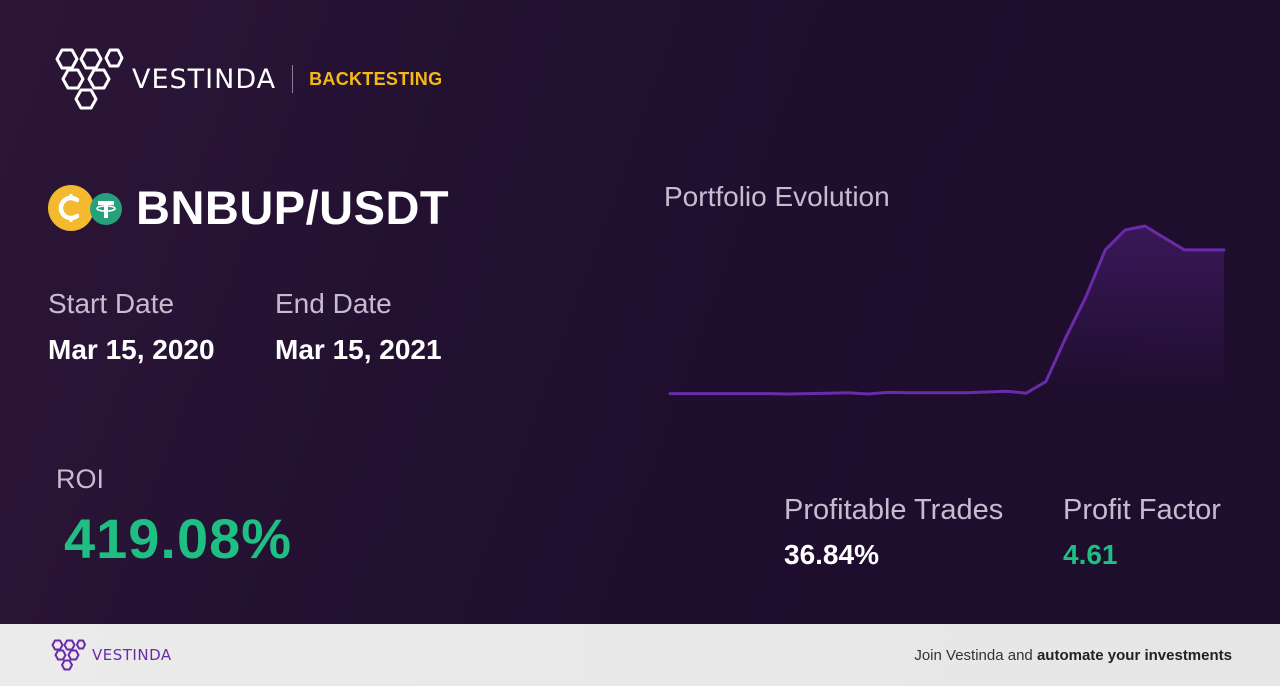  I want to click on roi-label: ROI, so click(80, 479).